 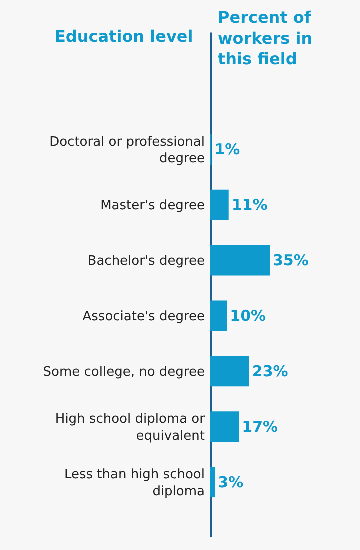 What do you see at coordinates (260, 427) in the screenshot?
I see `data-label: 17%` at bounding box center [260, 427].